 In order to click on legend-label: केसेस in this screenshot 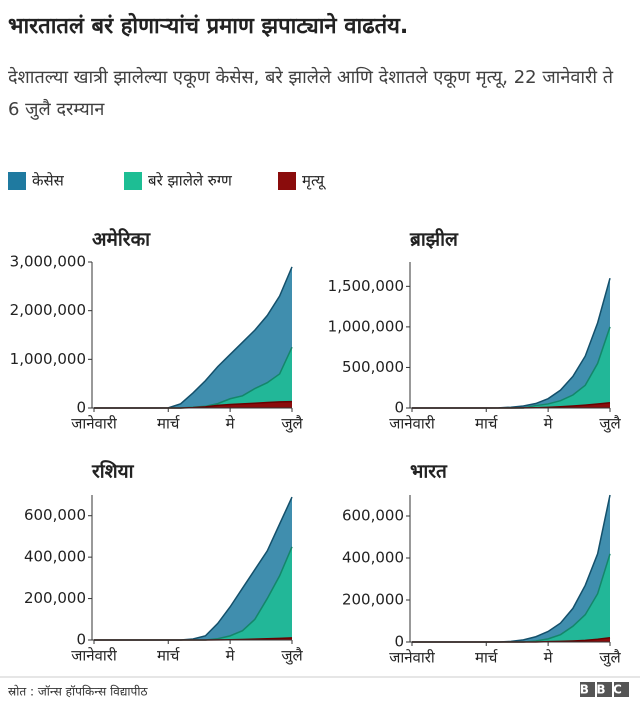, I will do `click(48, 181)`.